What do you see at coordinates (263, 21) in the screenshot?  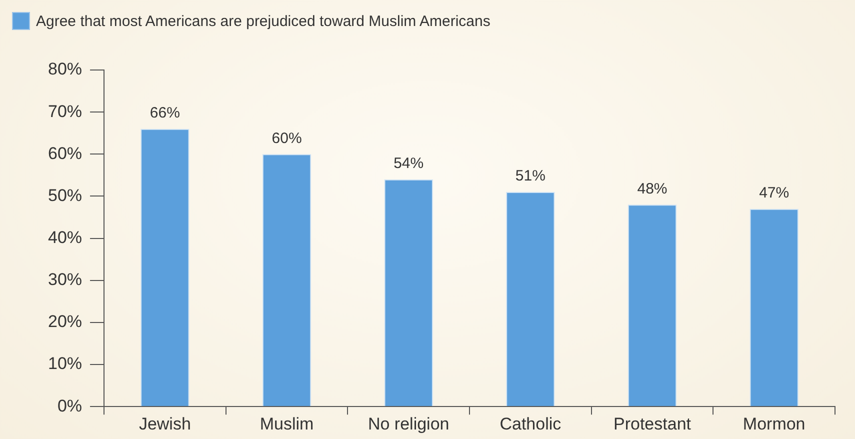 I see `text: Agree that most Americans are prejudiced toward Muslim Americans` at bounding box center [263, 21].